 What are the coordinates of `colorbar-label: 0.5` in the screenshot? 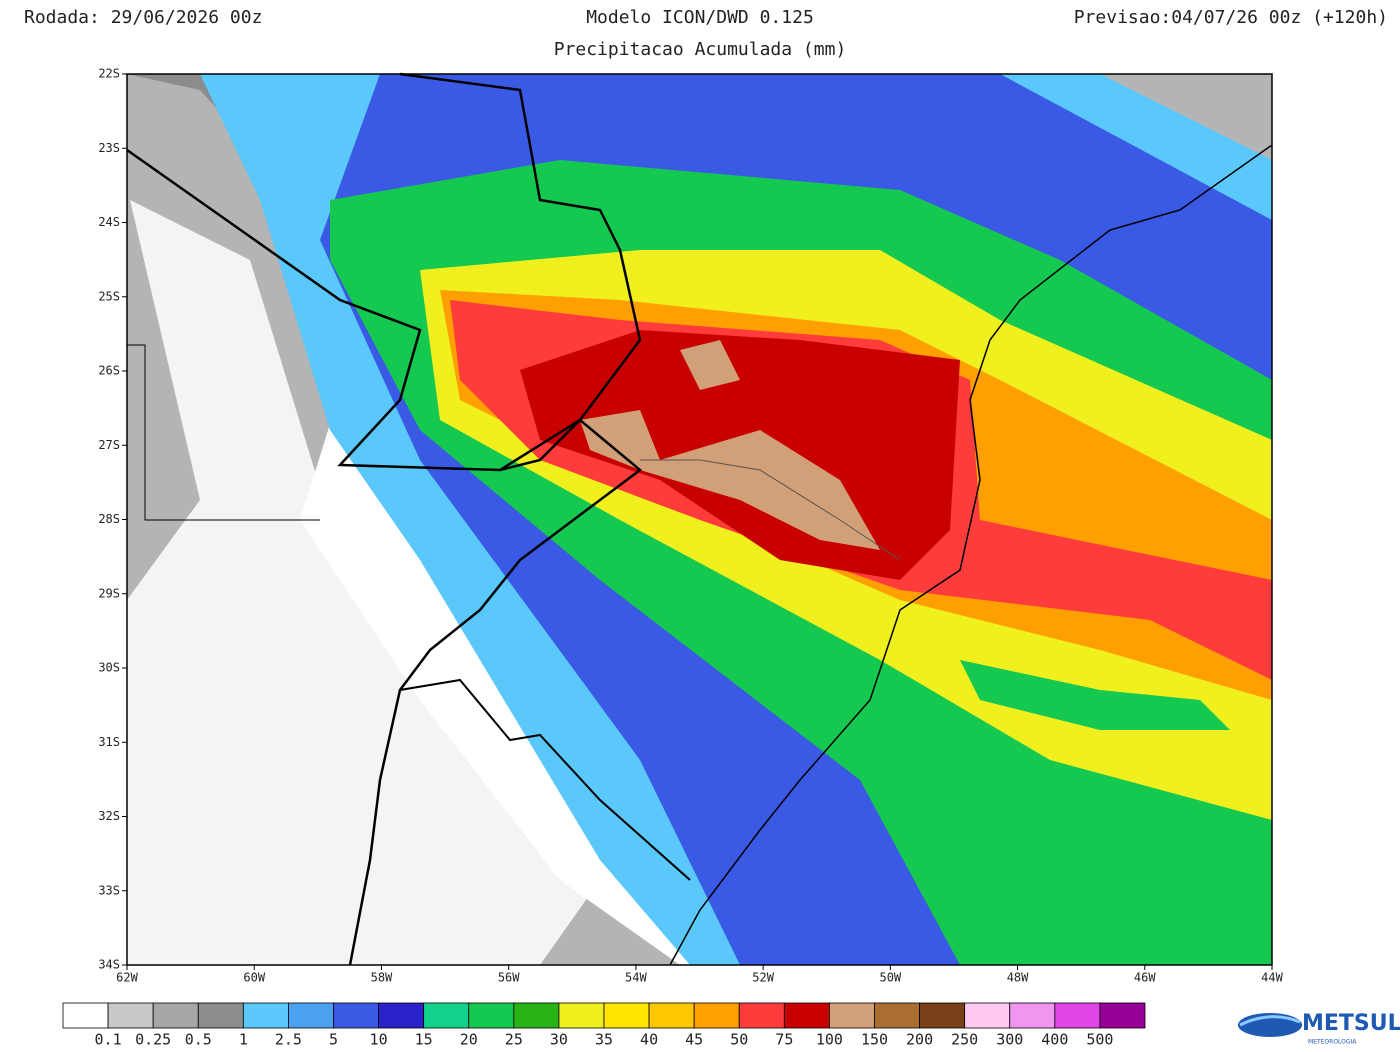 It's located at (198, 1040).